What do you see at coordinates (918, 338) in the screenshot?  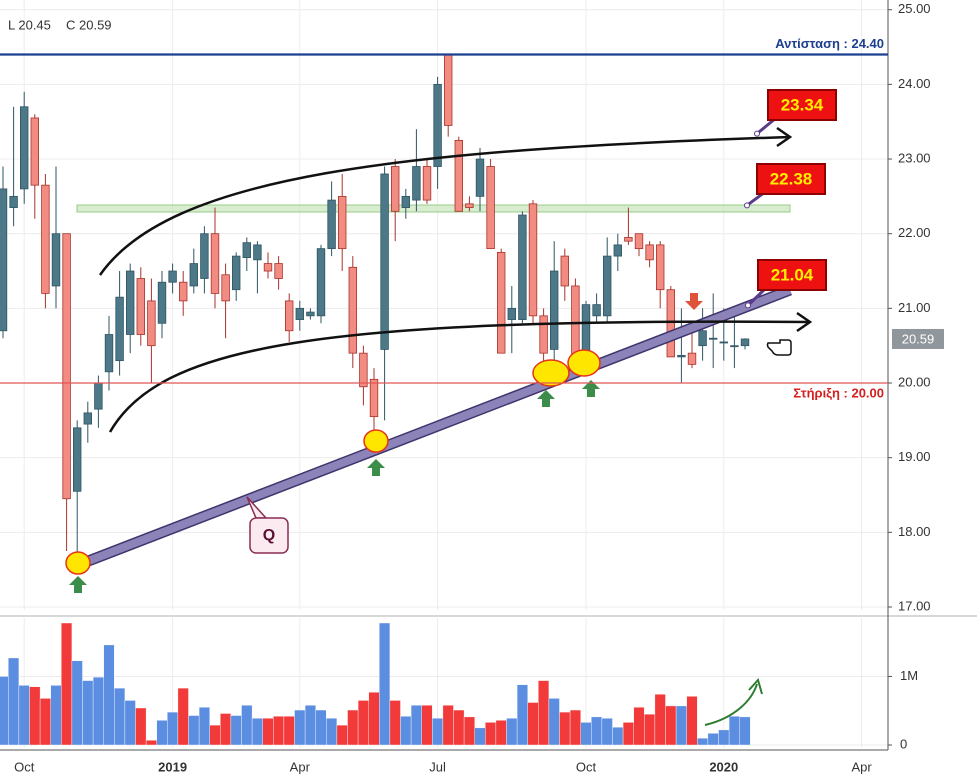 I see `last-price-label: 20.59` at bounding box center [918, 338].